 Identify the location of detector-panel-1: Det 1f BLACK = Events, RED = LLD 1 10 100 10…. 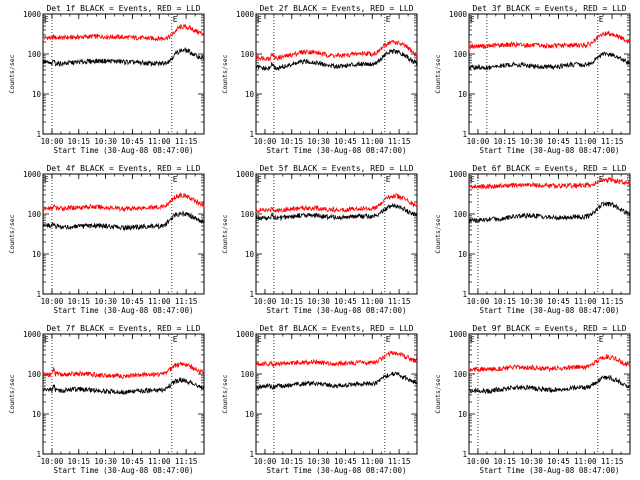
(106, 79).